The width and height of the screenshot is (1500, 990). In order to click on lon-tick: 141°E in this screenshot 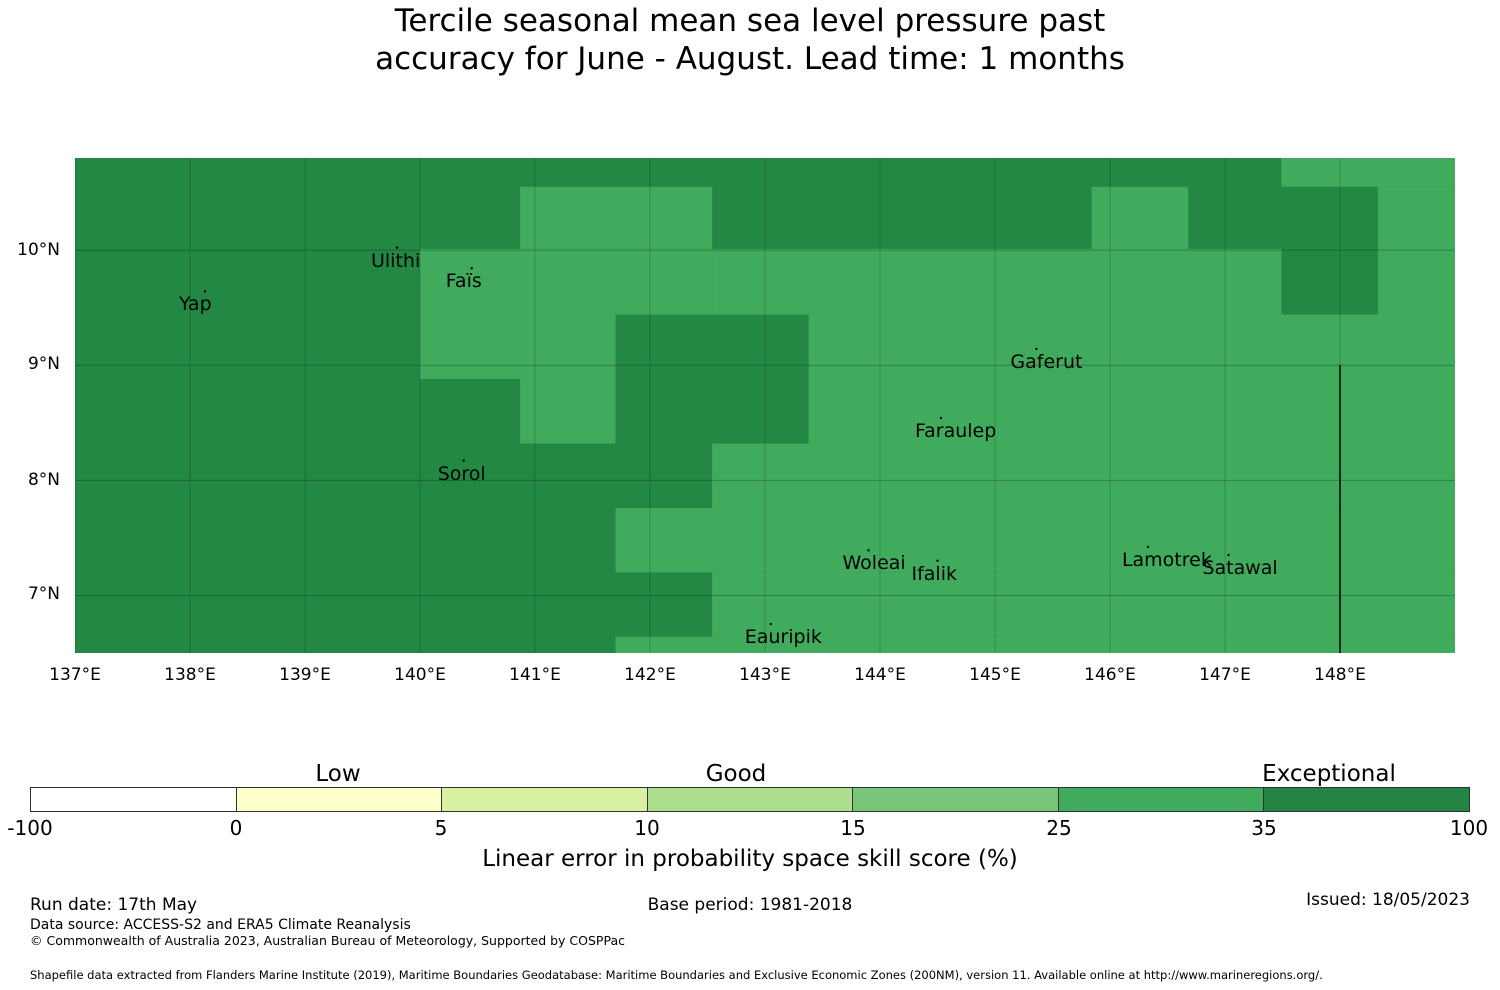, I will do `click(535, 675)`.